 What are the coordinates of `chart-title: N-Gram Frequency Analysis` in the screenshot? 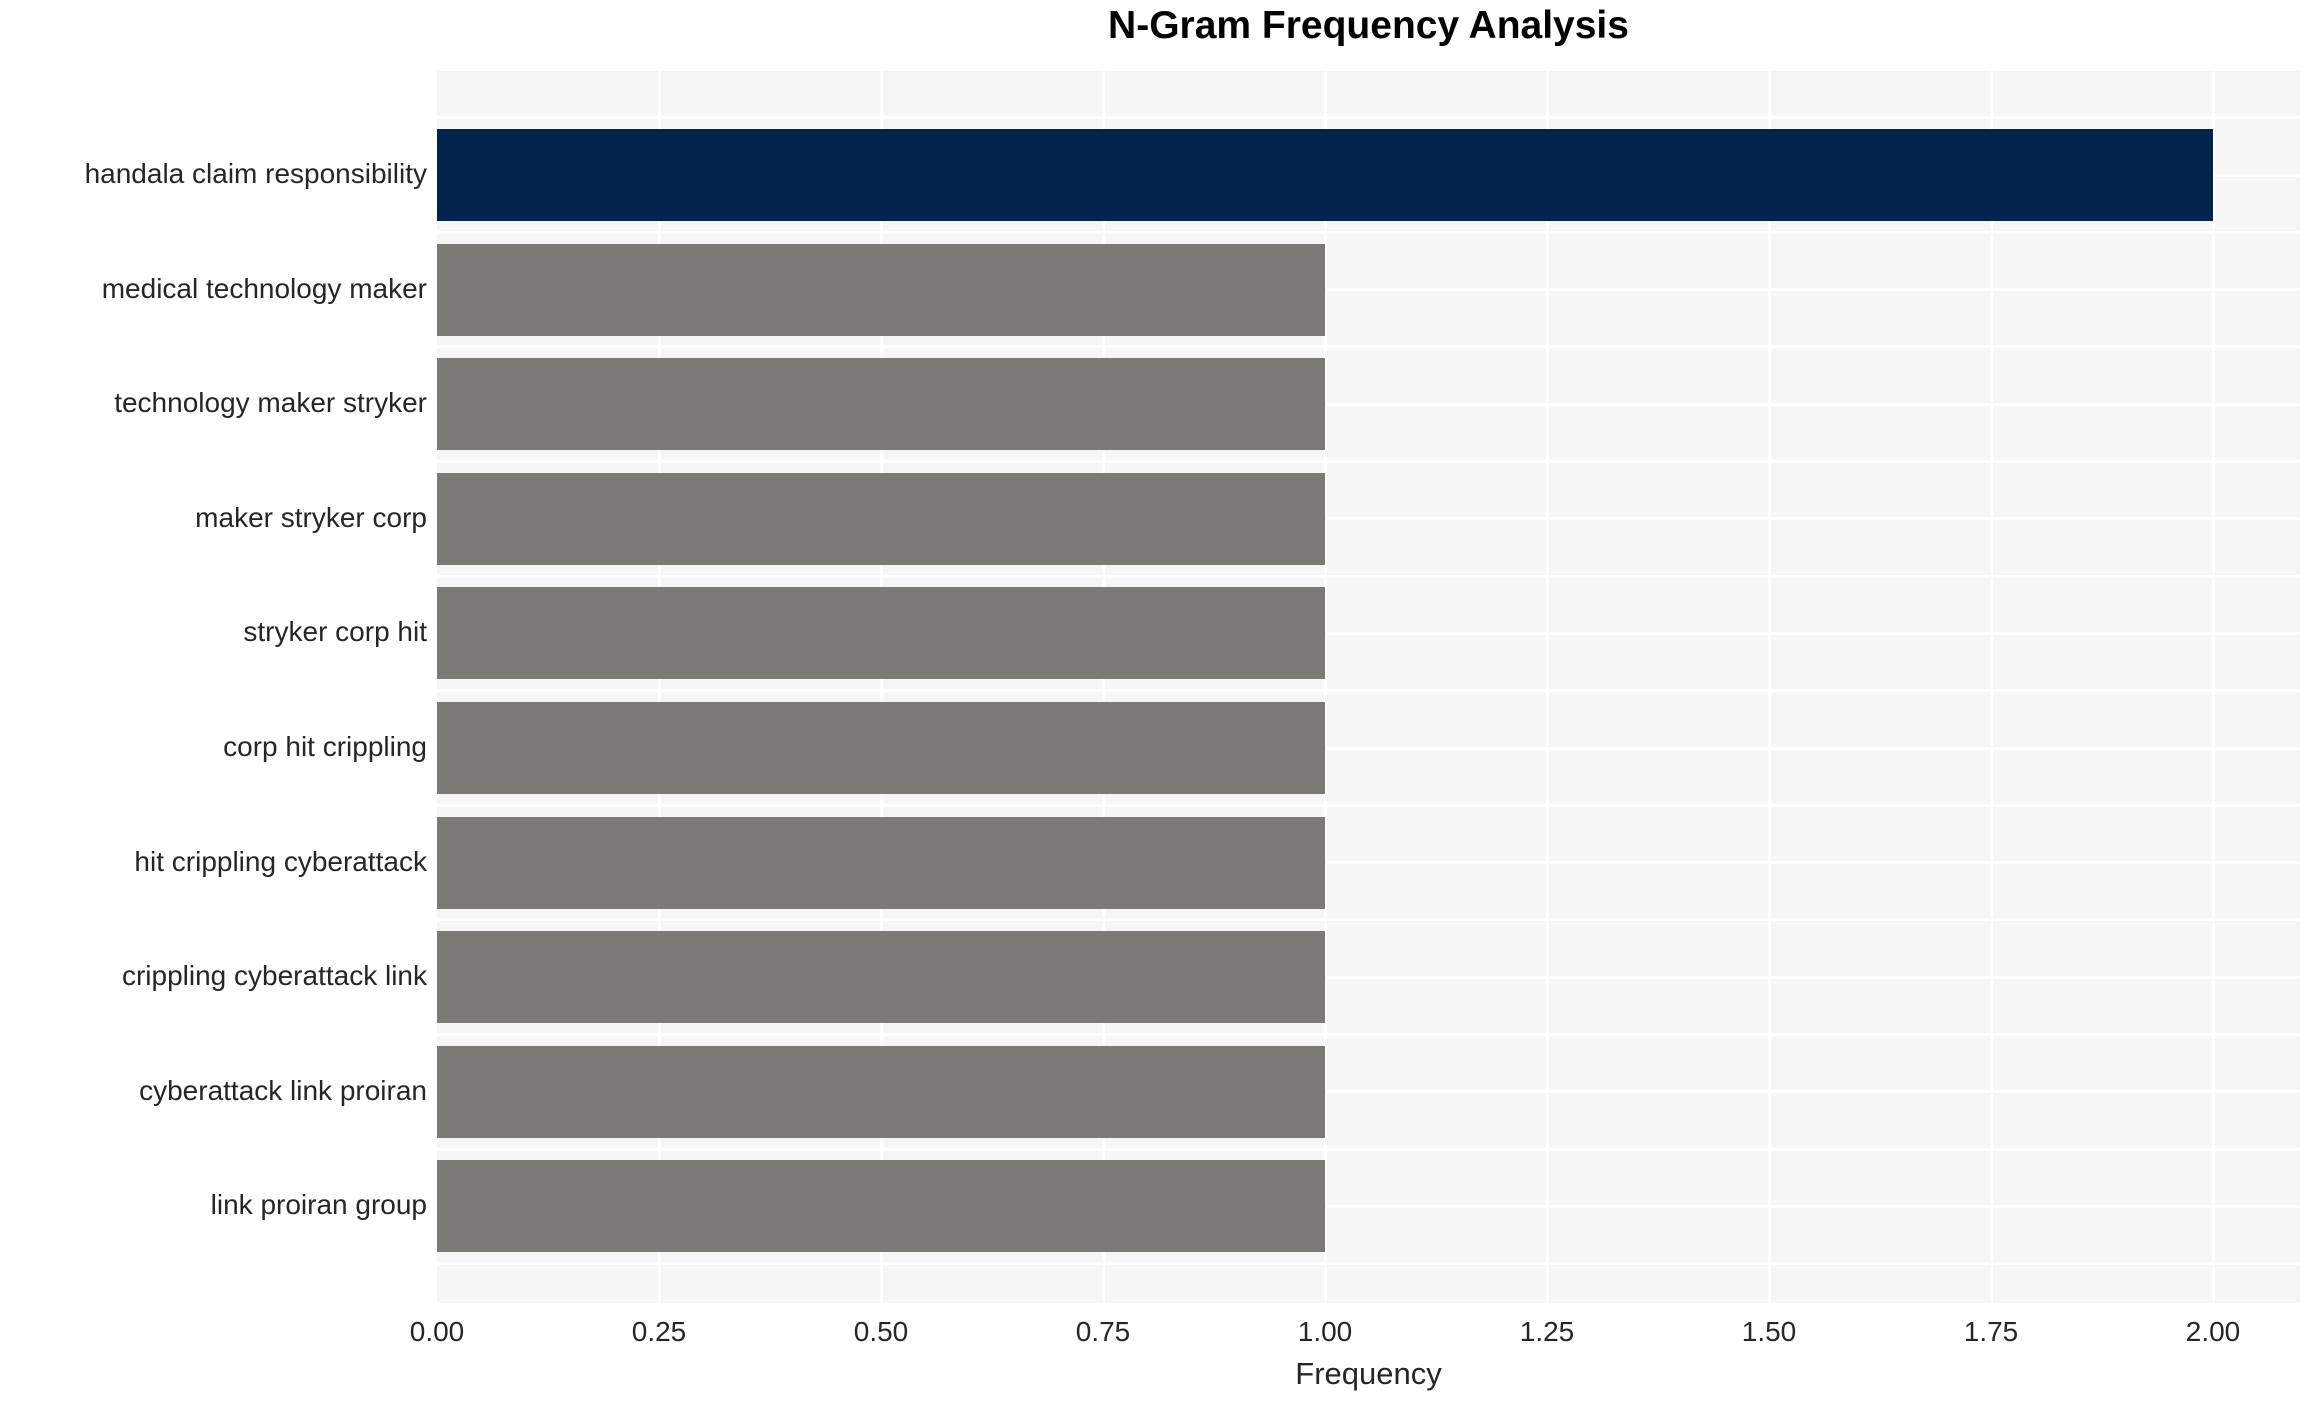 It's located at (1368, 25).